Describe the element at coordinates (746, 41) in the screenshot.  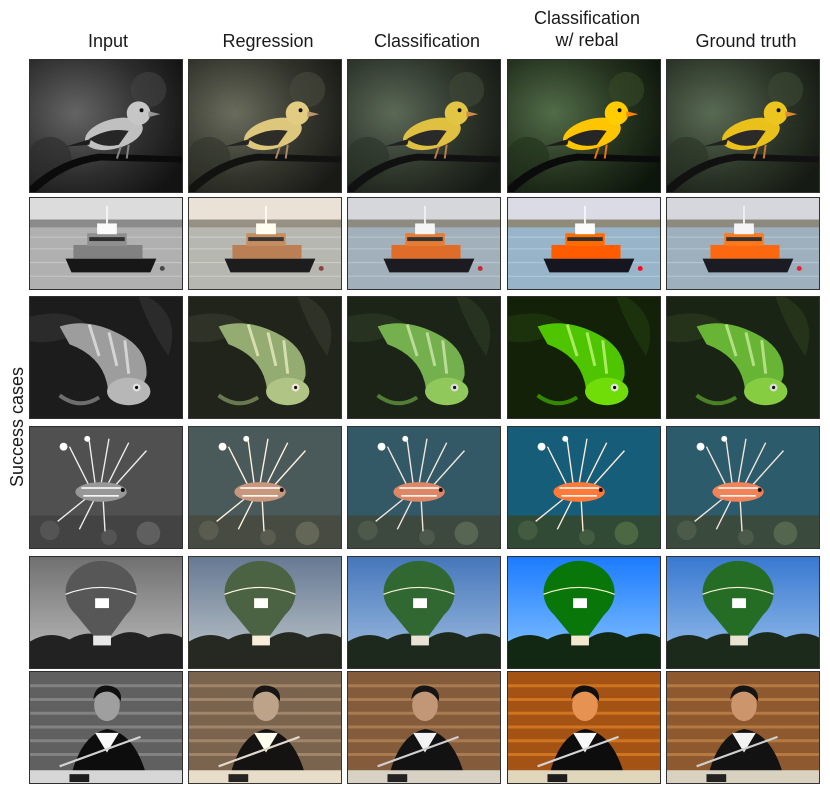
I see `column-header-ground-truth: Ground truth` at that location.